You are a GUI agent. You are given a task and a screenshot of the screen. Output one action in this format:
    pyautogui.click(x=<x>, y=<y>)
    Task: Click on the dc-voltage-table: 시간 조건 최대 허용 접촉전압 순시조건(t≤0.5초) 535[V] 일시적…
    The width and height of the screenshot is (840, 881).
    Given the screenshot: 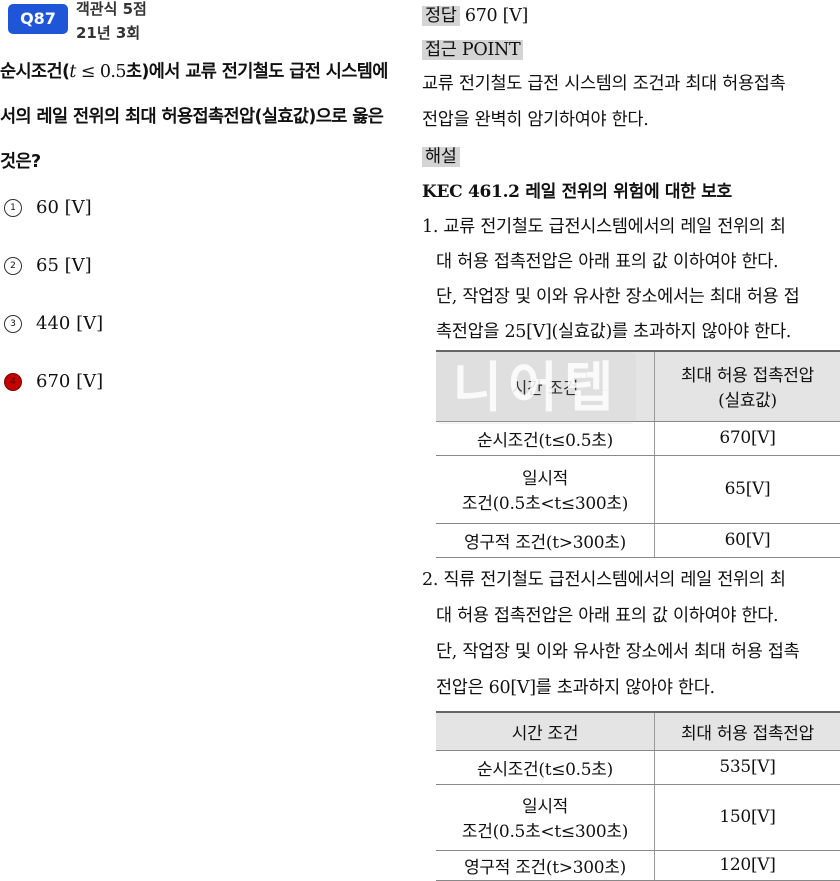 What is the action you would take?
    pyautogui.click(x=638, y=796)
    